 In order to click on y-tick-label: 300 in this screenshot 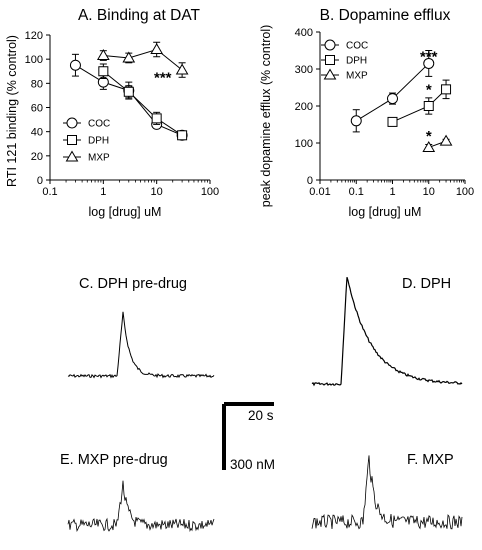, I will do `click(304, 70)`.